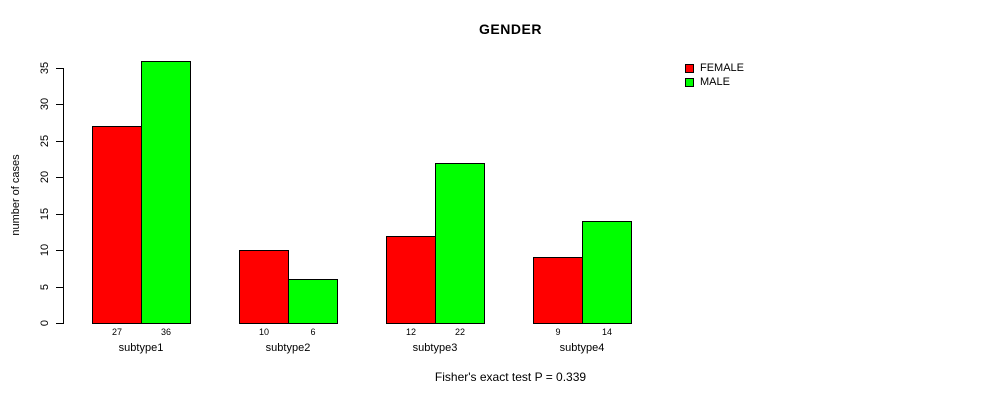  What do you see at coordinates (606, 332) in the screenshot?
I see `bar-value-label: 14` at bounding box center [606, 332].